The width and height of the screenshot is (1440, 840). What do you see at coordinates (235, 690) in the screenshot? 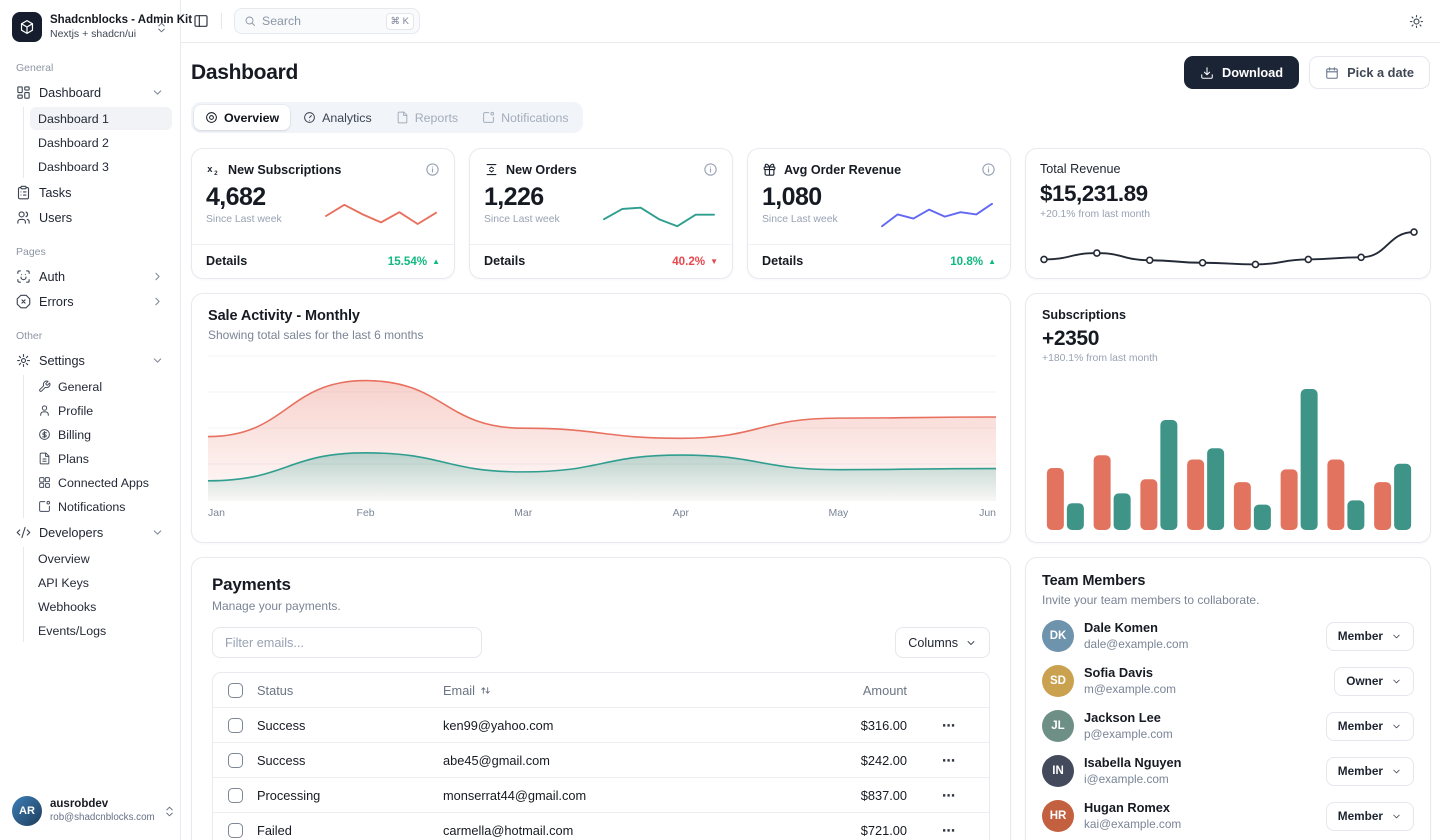
I see `select-all-checkbox` at bounding box center [235, 690].